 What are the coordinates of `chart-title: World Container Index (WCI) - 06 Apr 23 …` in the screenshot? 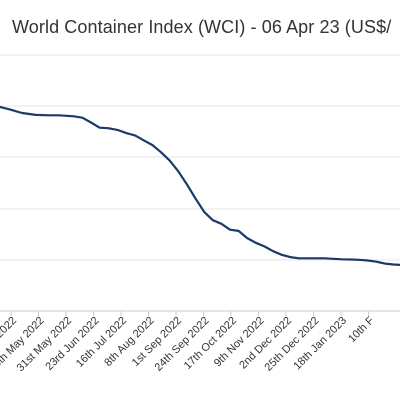 It's located at (202, 27).